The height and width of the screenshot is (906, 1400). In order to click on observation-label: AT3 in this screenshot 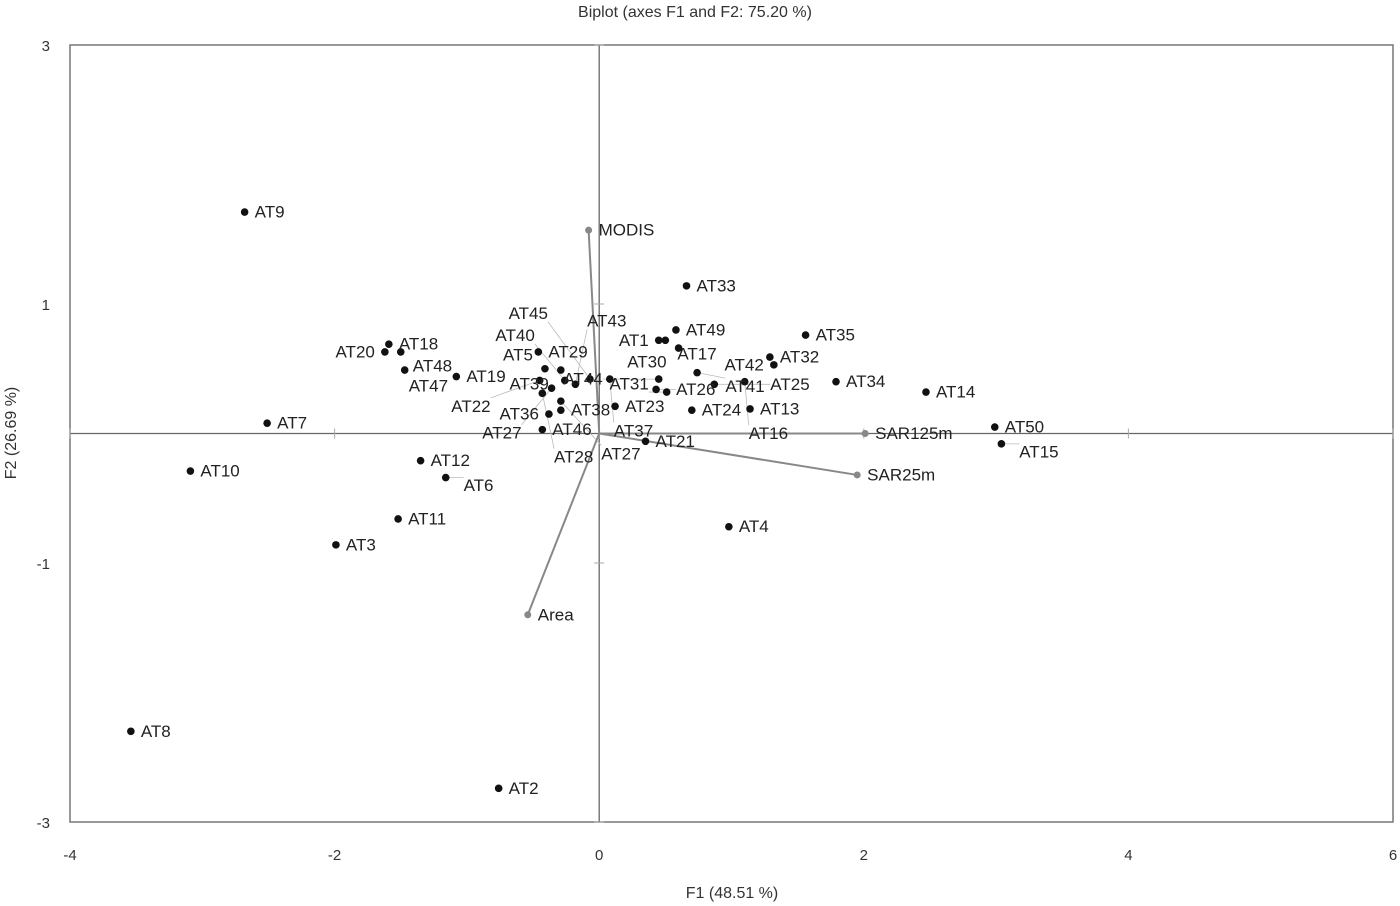, I will do `click(361, 544)`.